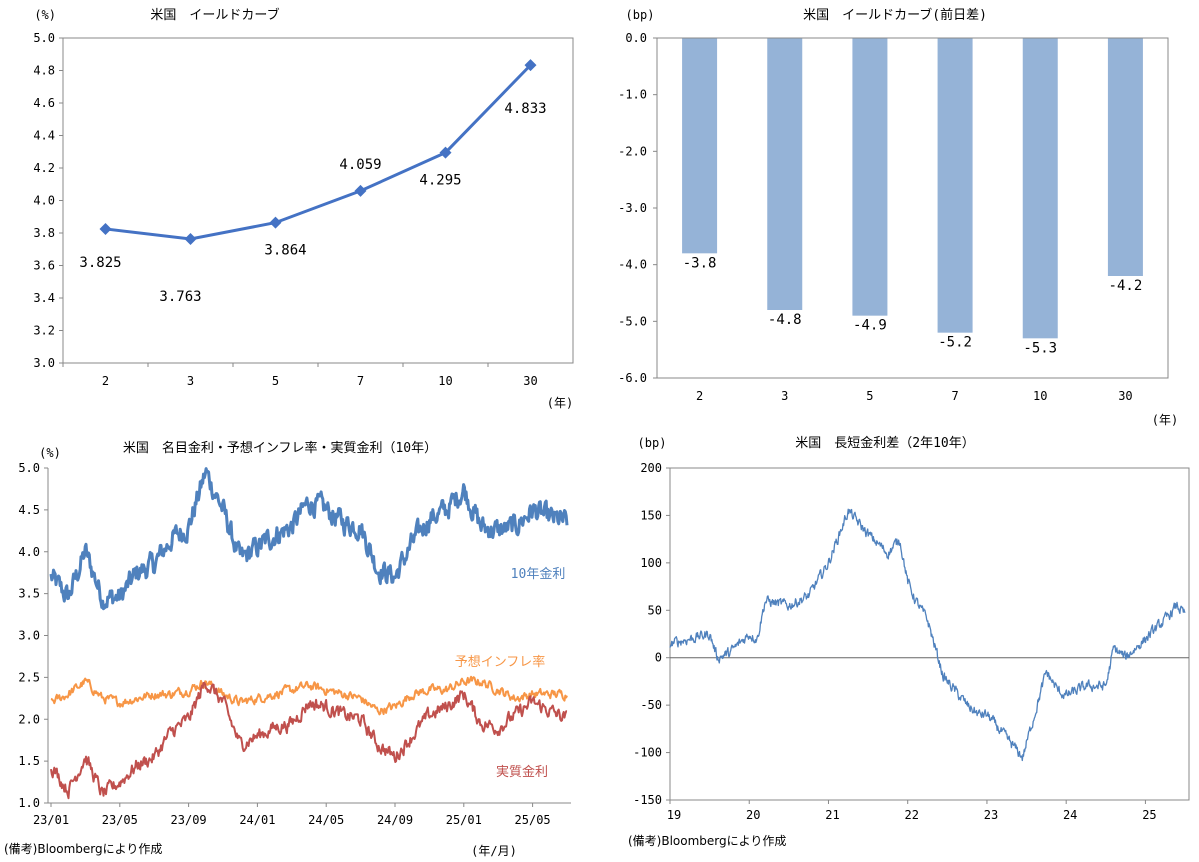 The image size is (1199, 862). What do you see at coordinates (1149, 815) in the screenshot?
I see `chart4-x-tick-label: 25` at bounding box center [1149, 815].